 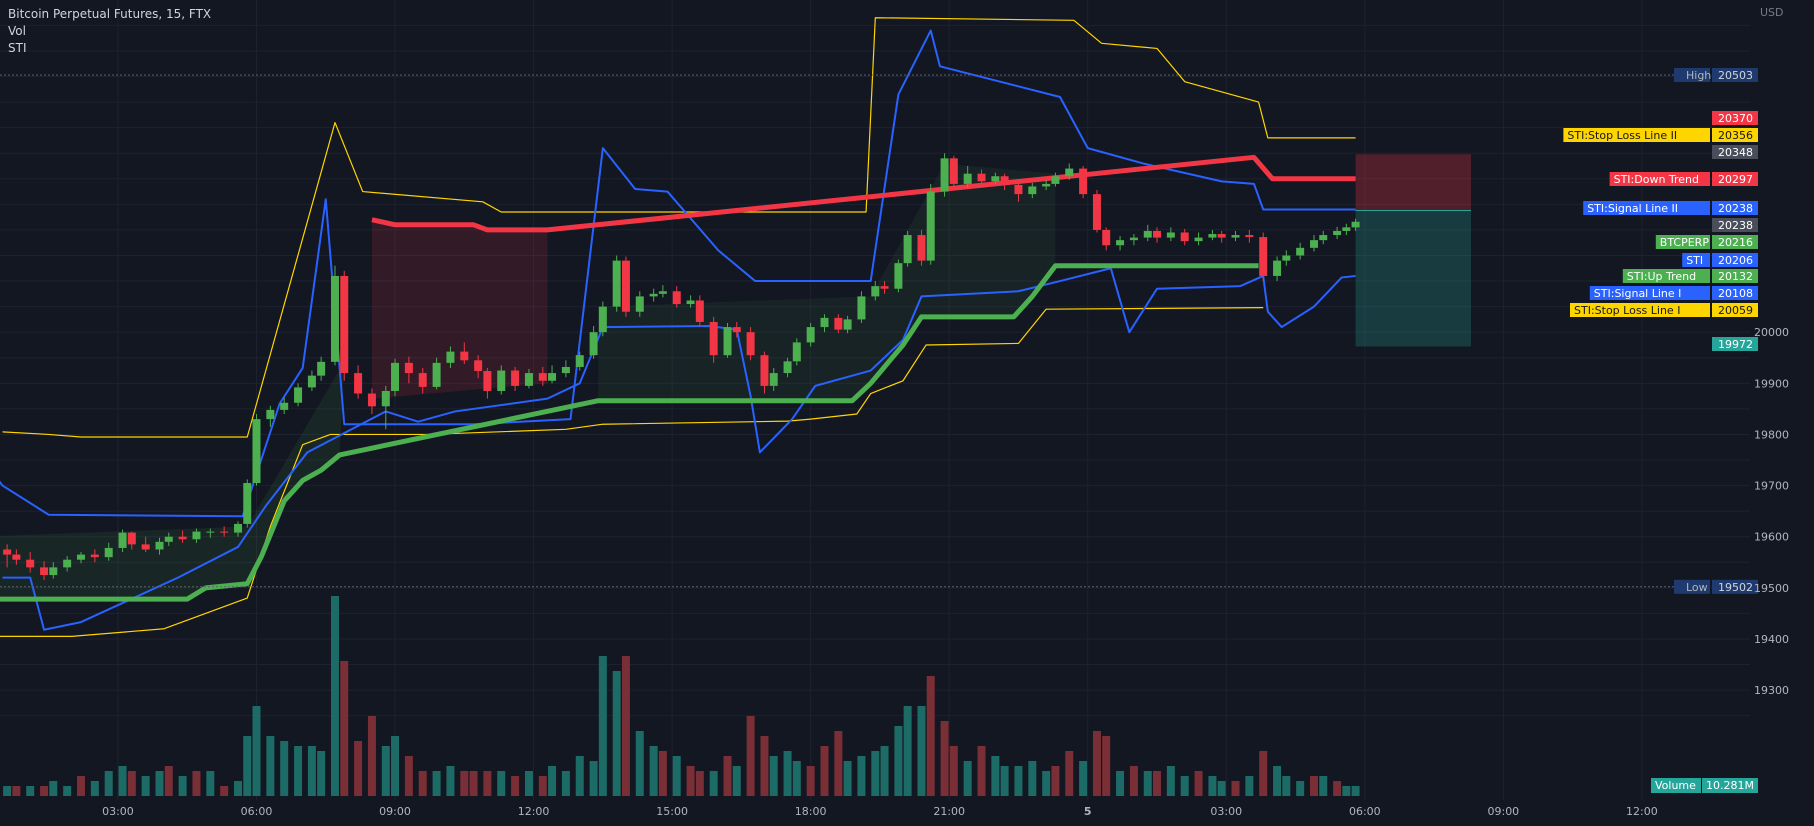 I want to click on currency-label: USD, so click(x=1772, y=12).